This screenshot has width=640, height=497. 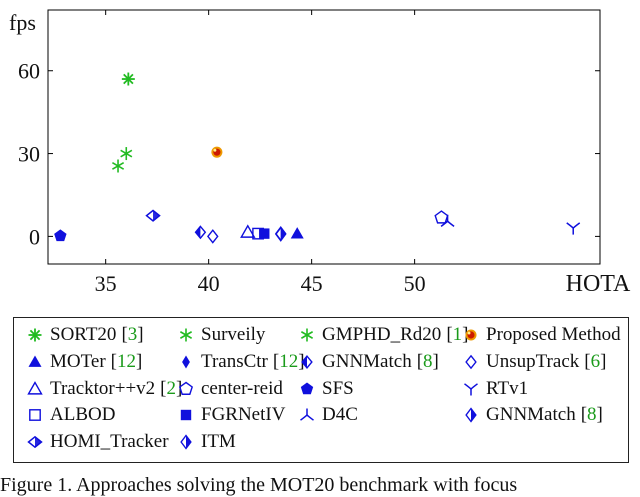 I want to click on legend-label: RTv1, so click(x=507, y=388).